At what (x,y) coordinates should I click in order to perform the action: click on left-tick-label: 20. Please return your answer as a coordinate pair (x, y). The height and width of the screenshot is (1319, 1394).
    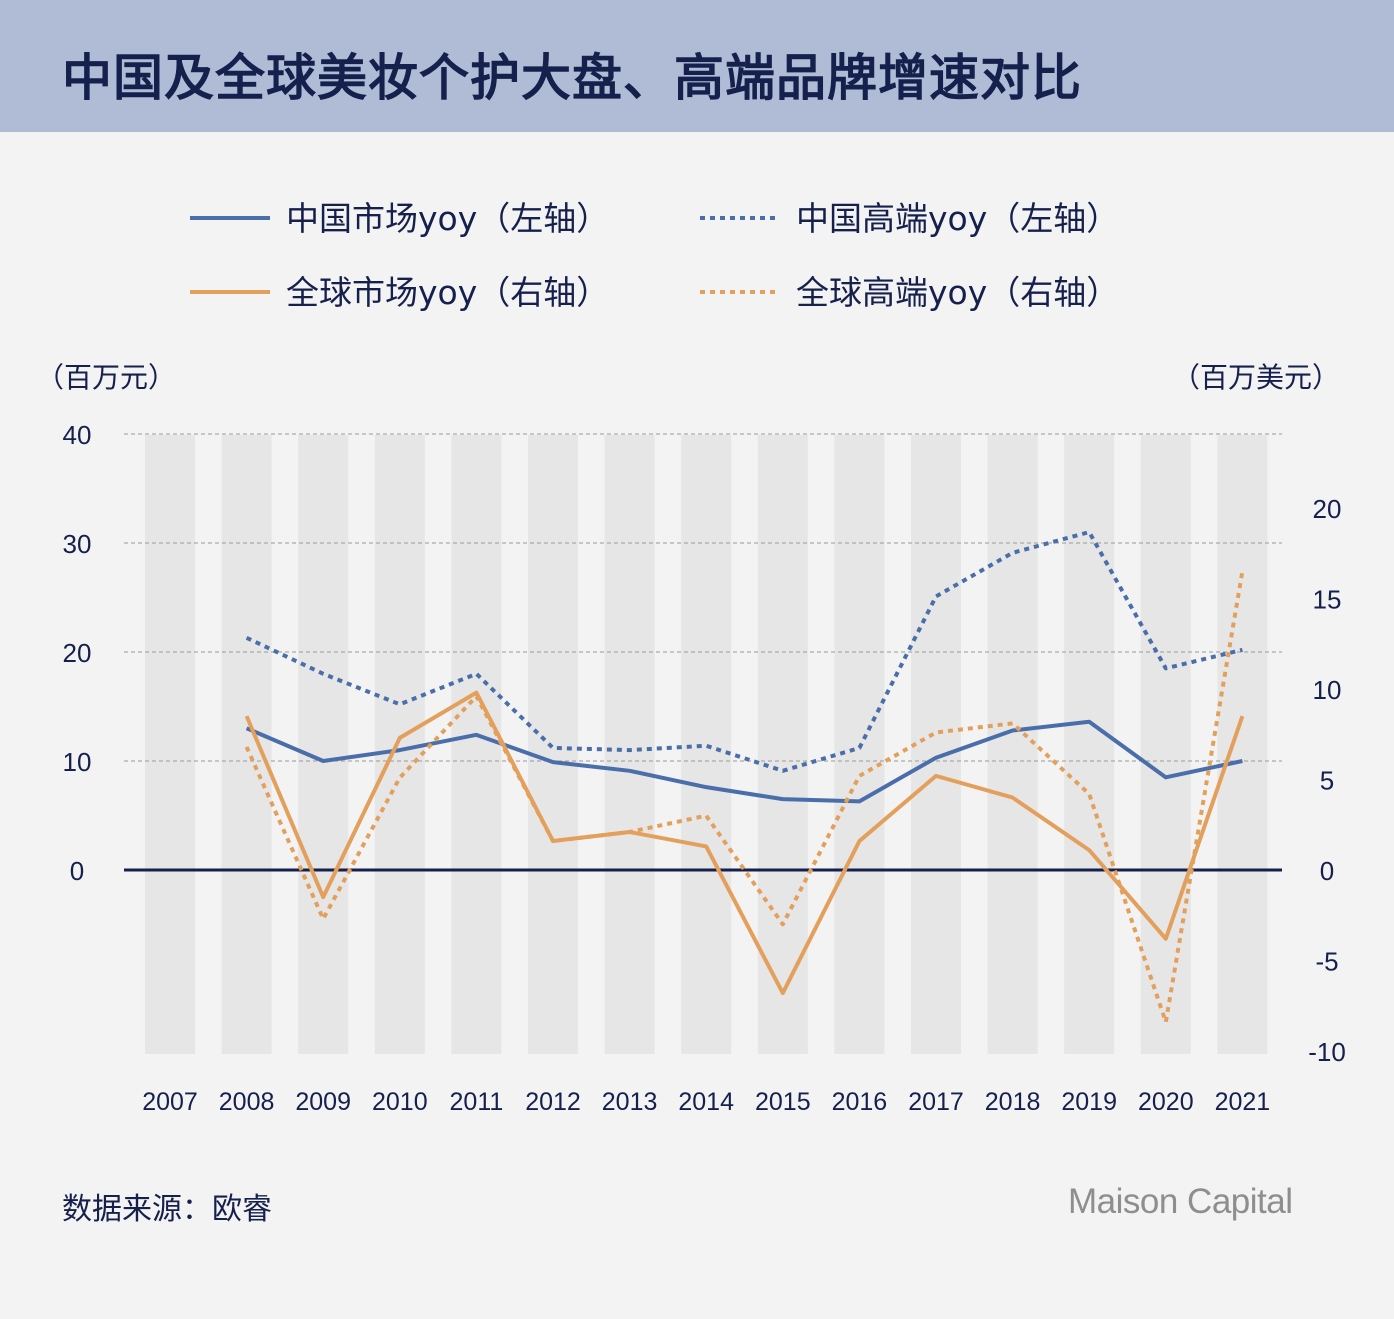
    Looking at the image, I should click on (77, 653).